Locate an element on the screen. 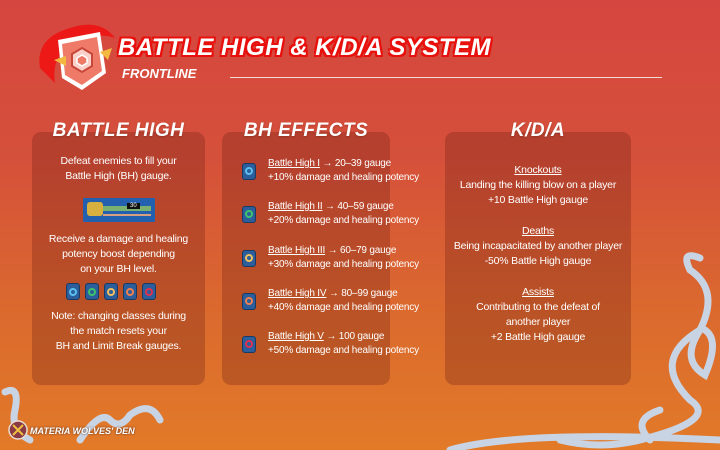 Image resolution: width=720 pixels, height=450 pixels. page-title: BATTLE HIGH & K/D/A SYSTEM is located at coordinates (304, 47).